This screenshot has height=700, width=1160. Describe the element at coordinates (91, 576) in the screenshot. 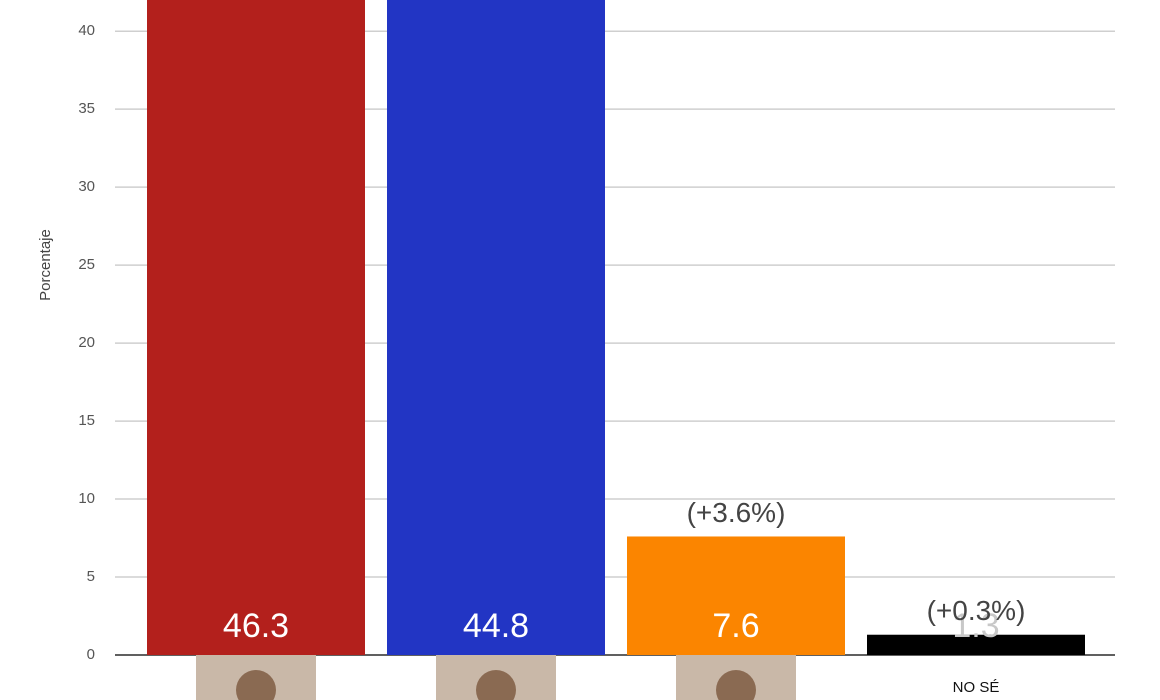

I see `y-tick-label: 5` at that location.